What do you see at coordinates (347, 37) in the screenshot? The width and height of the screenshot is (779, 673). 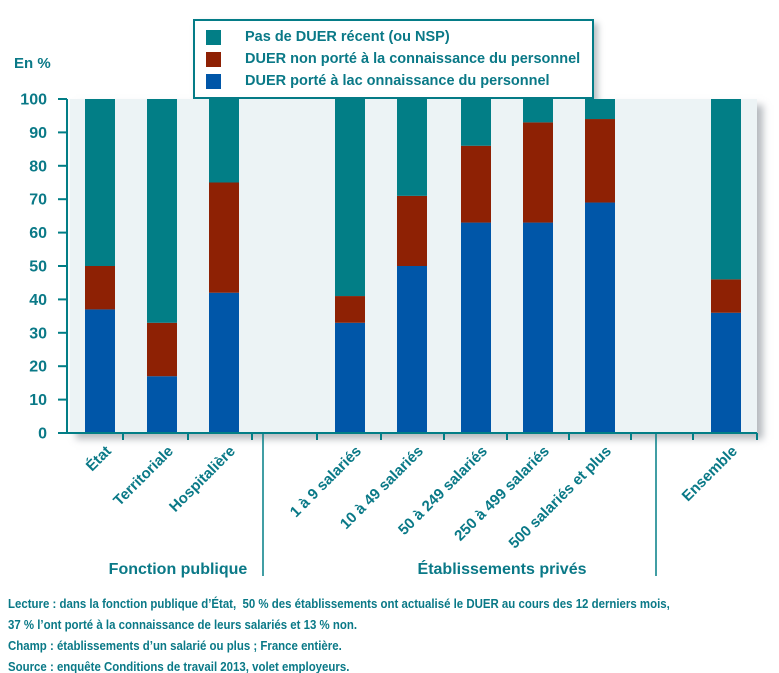 I see `legend-label: Pas de DUER récent (ou NSP)` at bounding box center [347, 37].